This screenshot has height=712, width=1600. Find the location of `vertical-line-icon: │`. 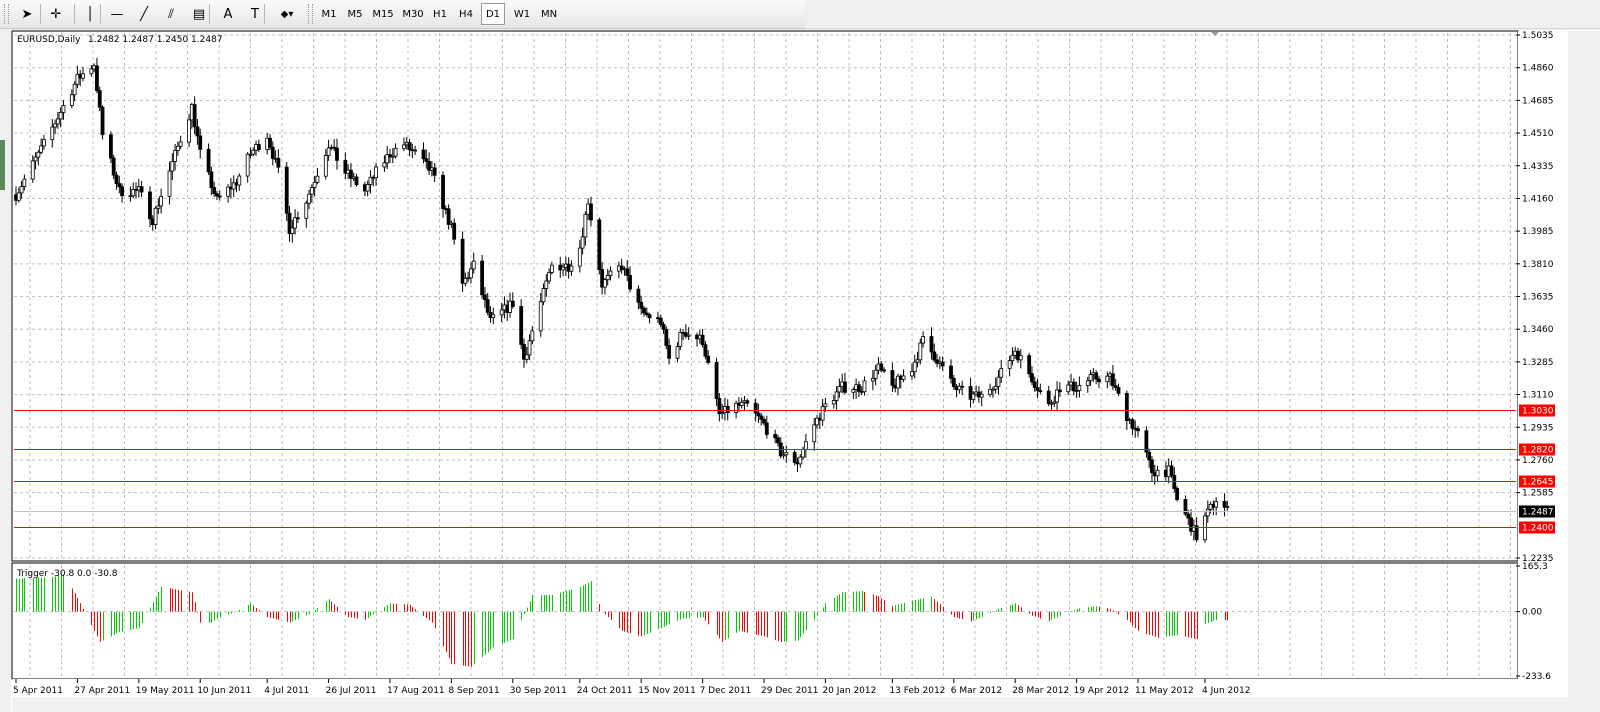

vertical-line-icon: │ is located at coordinates (90, 14).